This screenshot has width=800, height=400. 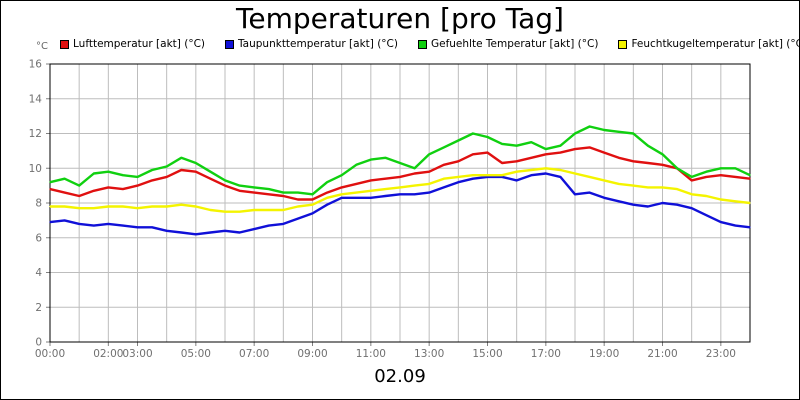 What do you see at coordinates (36, 65) in the screenshot?
I see `y-tick-label: 16` at bounding box center [36, 65].